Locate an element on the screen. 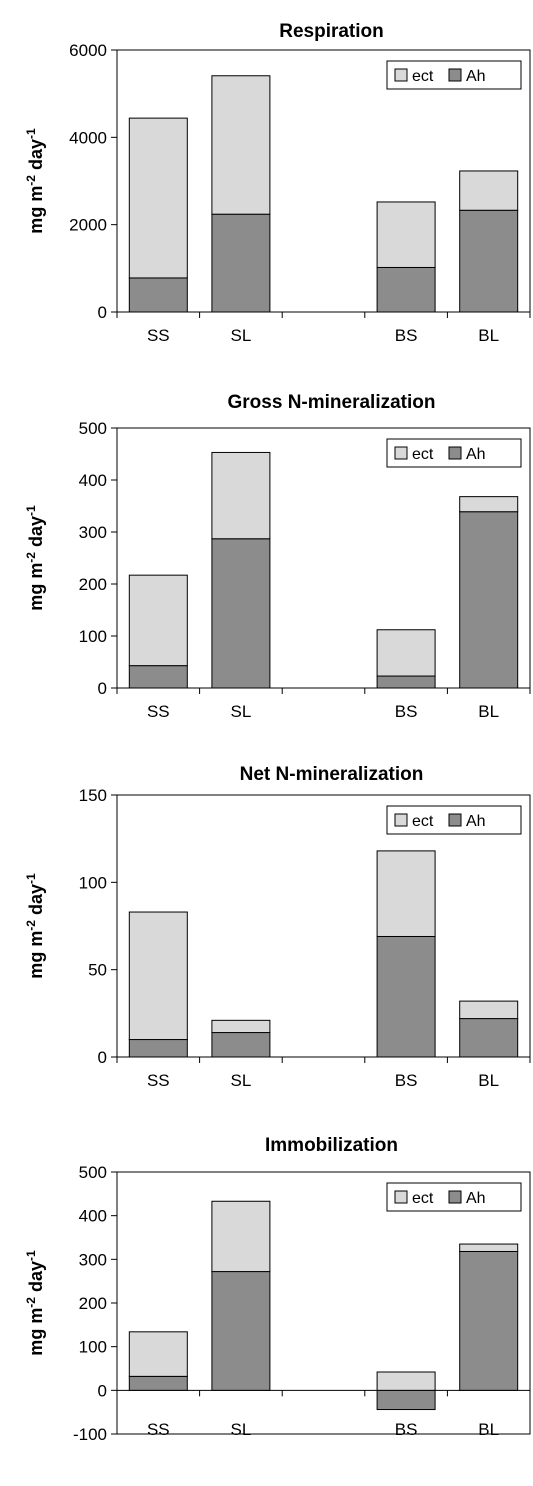 This screenshot has width=533, height=1486. chart-title: Immobilization is located at coordinates (331, 1145).